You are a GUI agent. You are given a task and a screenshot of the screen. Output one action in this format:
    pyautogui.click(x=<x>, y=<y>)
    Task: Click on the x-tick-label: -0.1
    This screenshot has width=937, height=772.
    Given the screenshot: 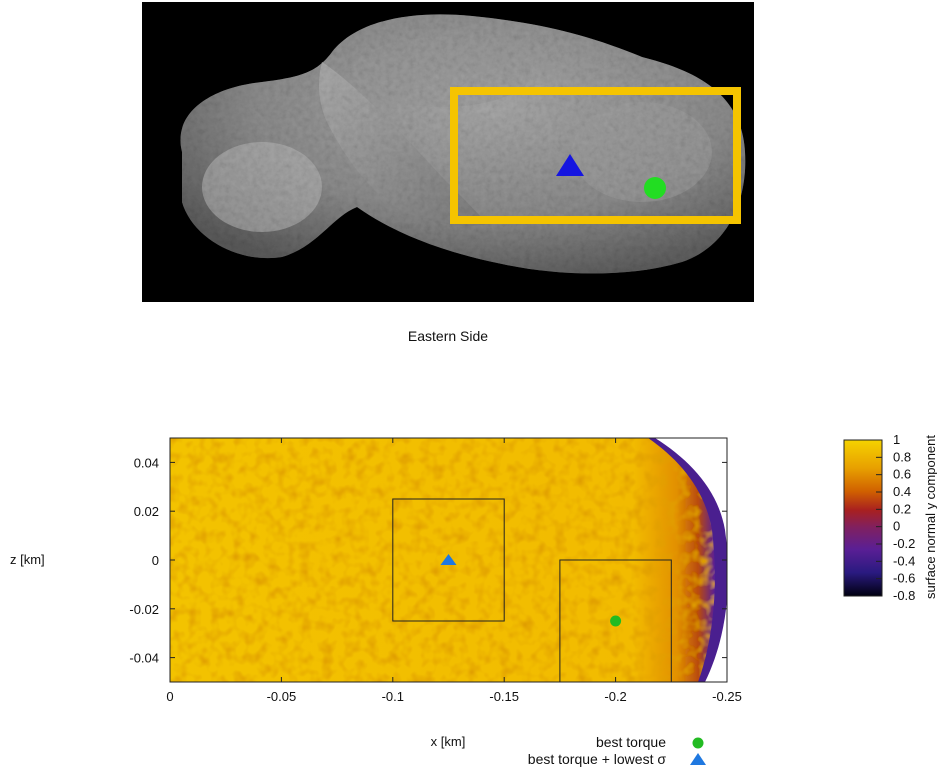 What is the action you would take?
    pyautogui.click(x=393, y=696)
    